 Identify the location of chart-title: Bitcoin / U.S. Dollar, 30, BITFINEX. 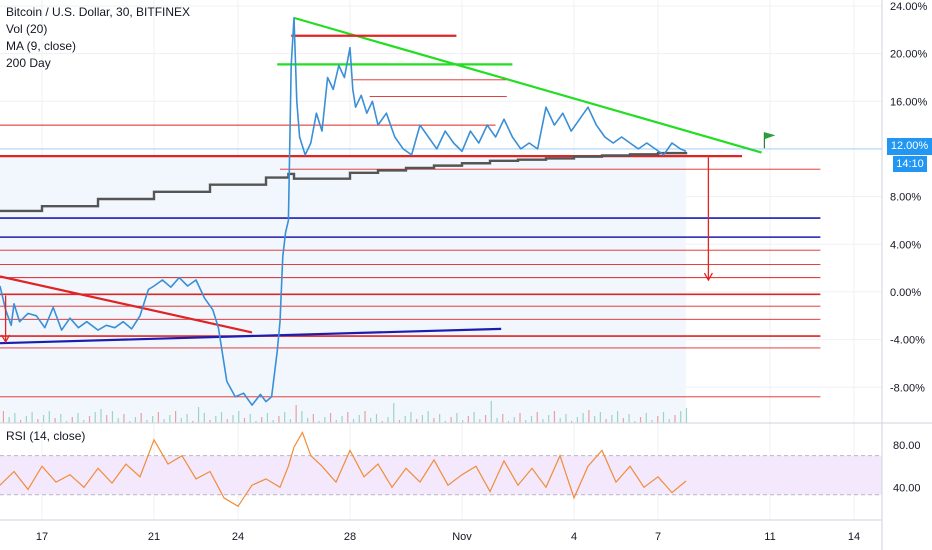
(98, 12).